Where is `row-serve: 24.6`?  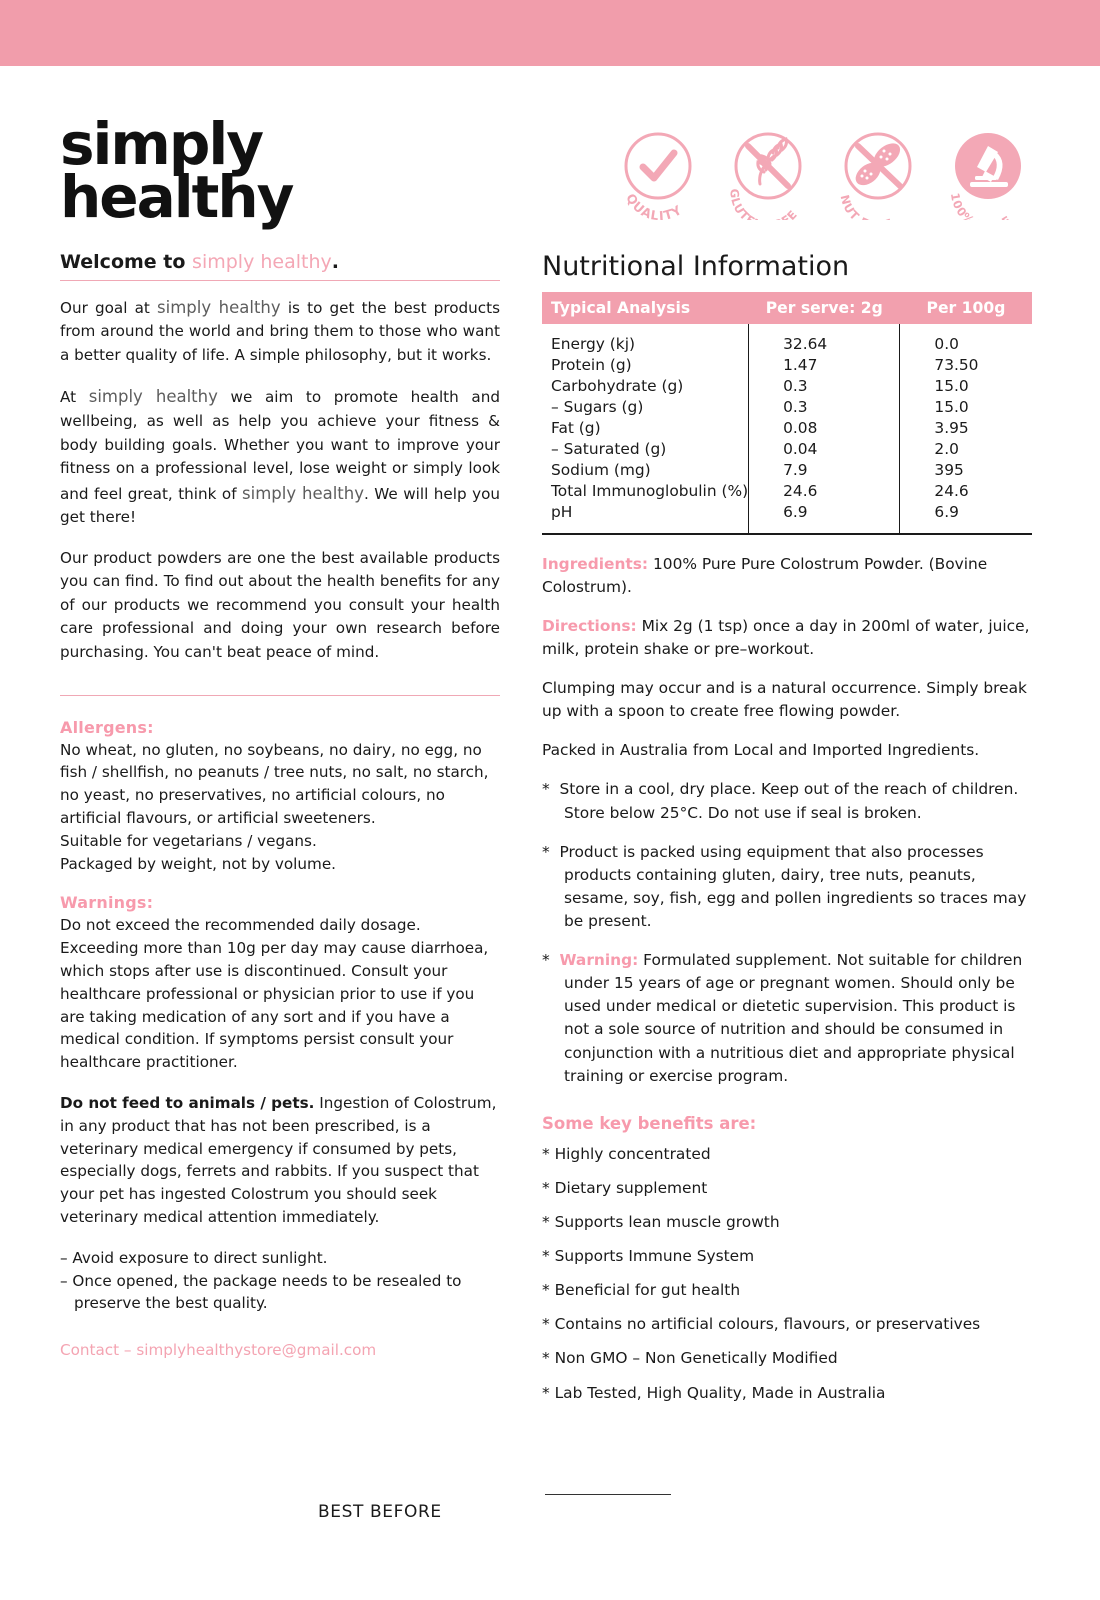 row-serve: 24.6 is located at coordinates (824, 491).